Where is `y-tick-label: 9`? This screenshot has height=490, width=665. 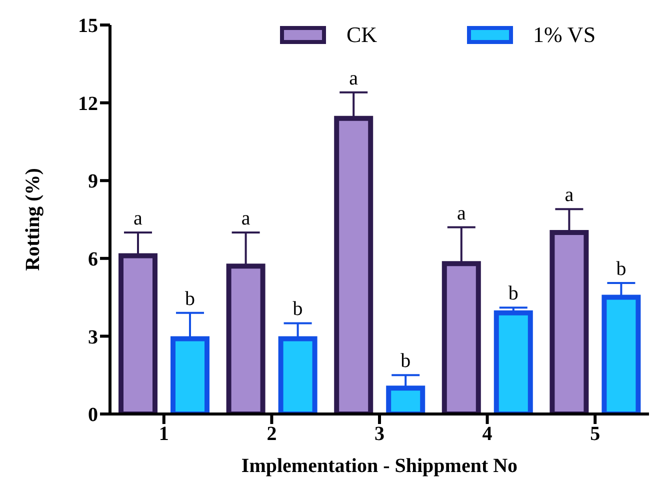 y-tick-label: 9 is located at coordinates (93, 181).